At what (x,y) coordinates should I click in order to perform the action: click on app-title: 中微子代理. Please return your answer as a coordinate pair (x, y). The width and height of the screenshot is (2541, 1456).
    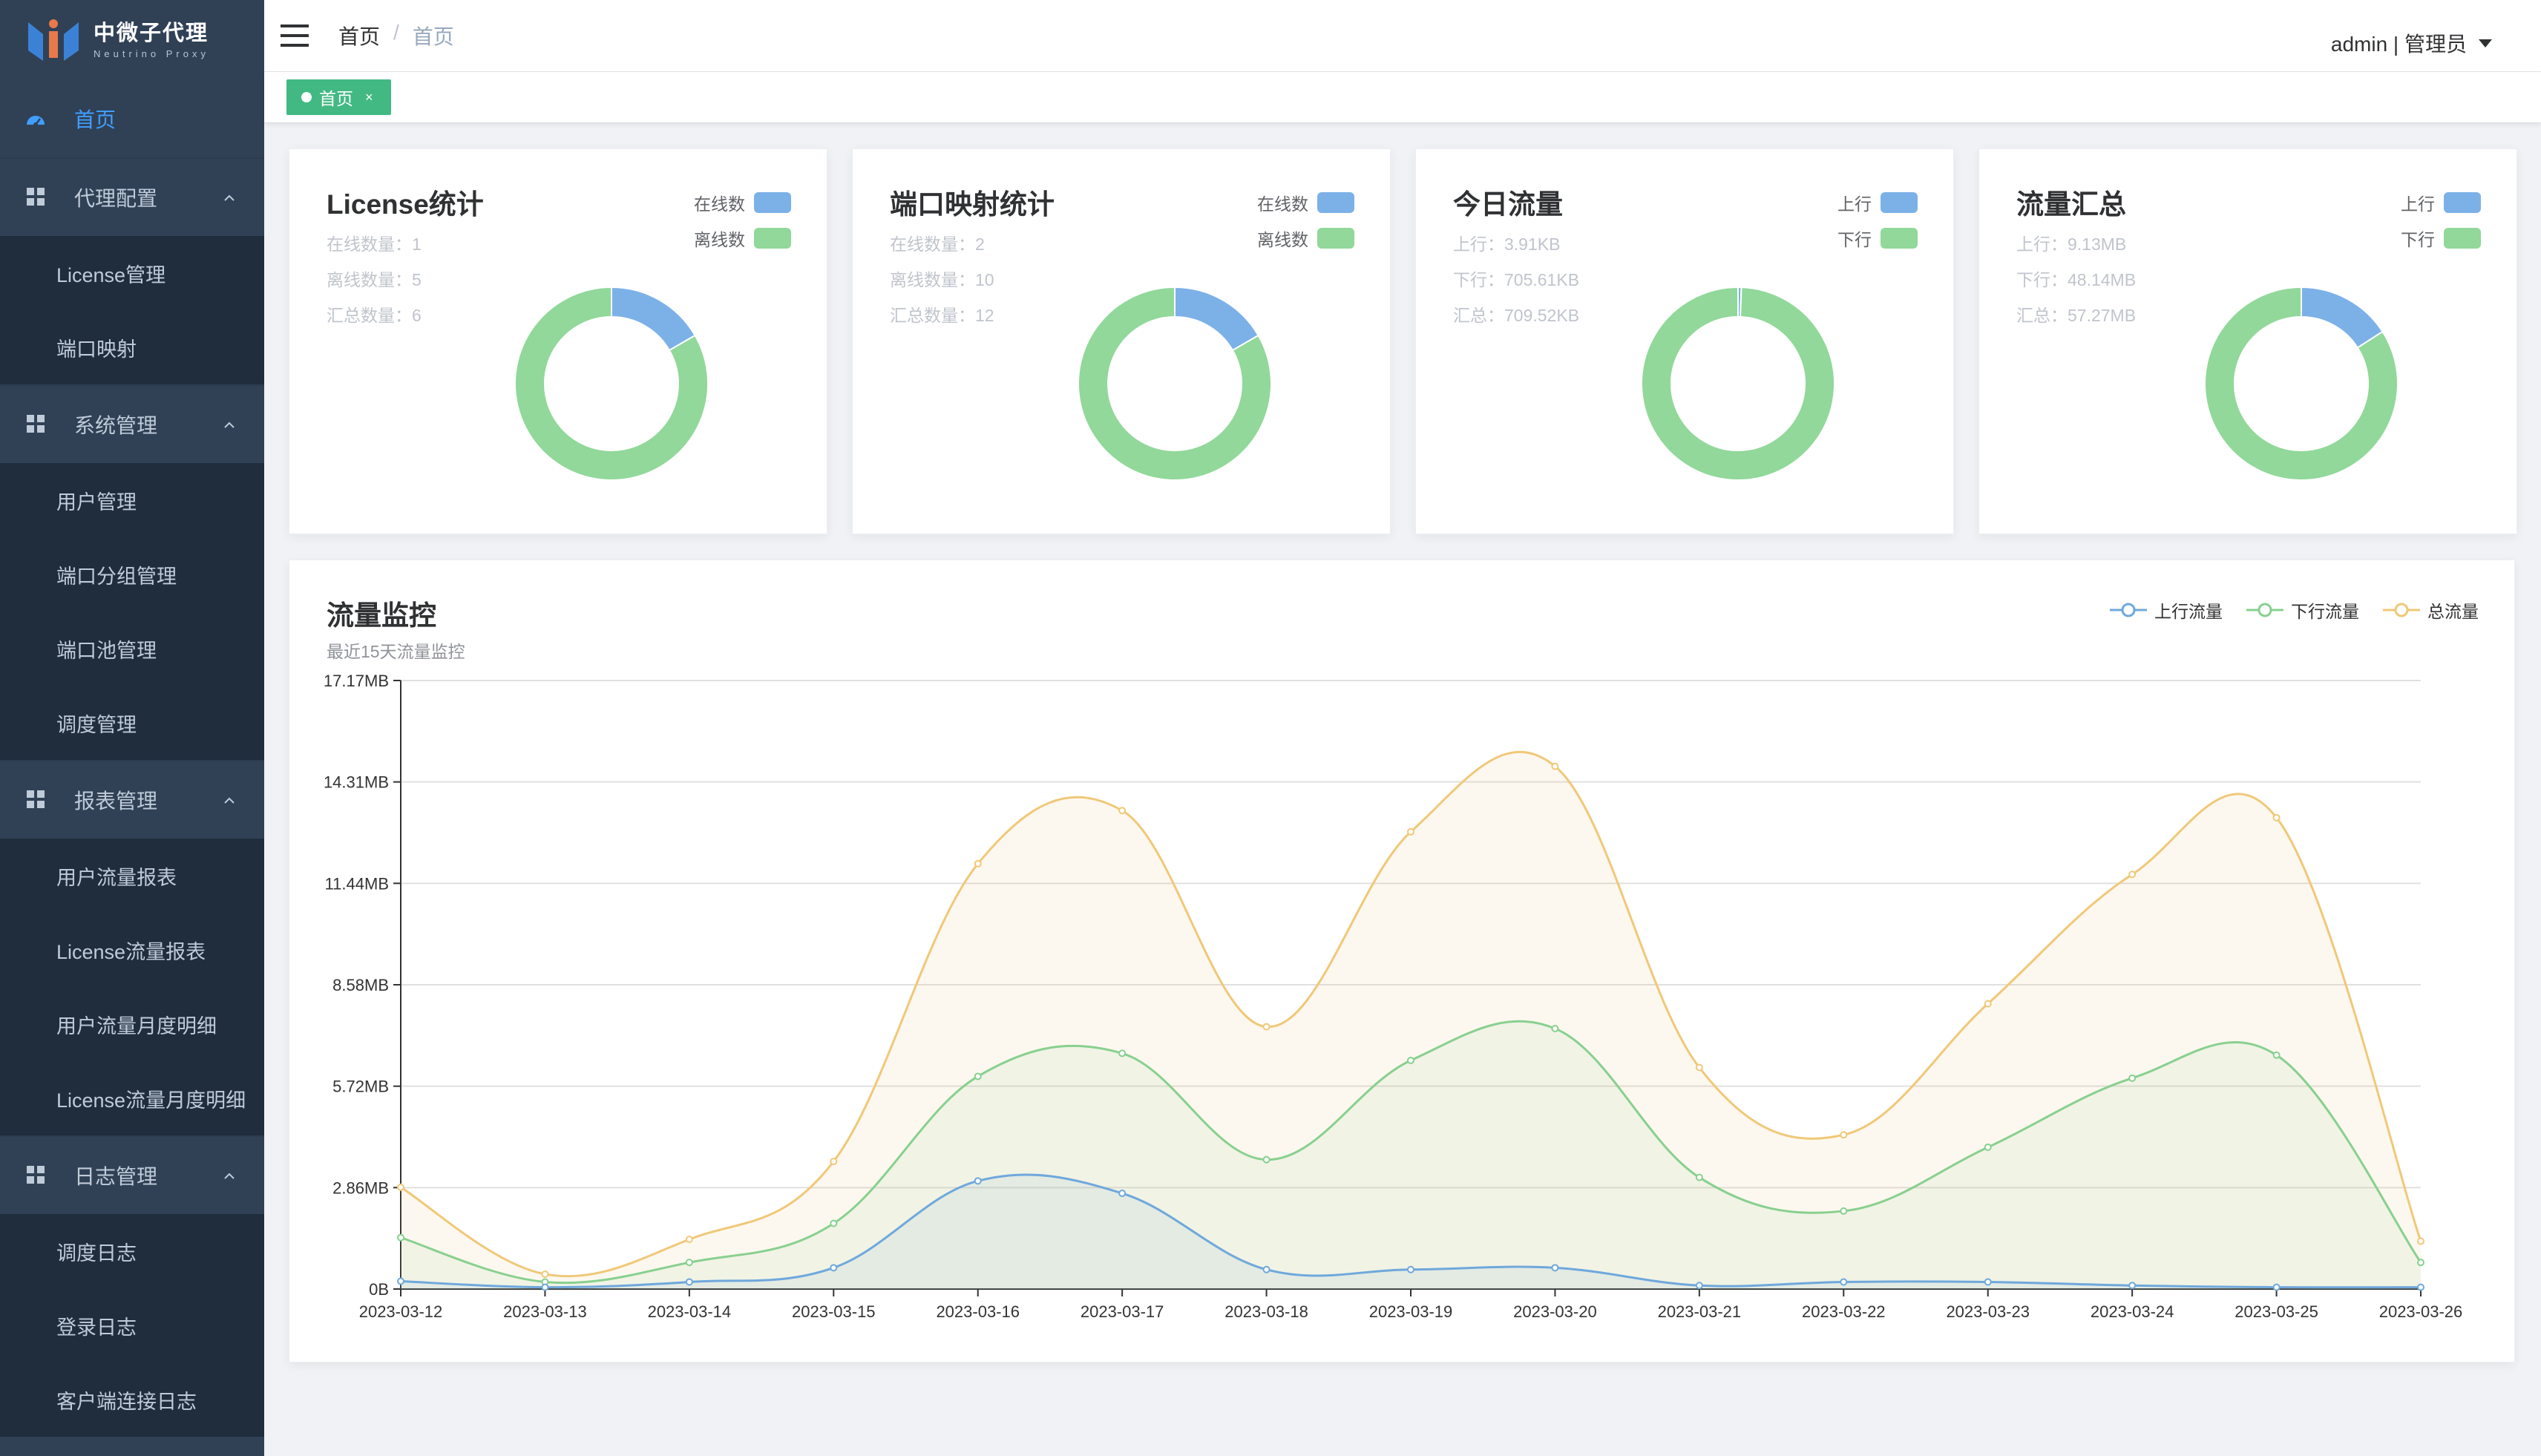
    Looking at the image, I should click on (151, 33).